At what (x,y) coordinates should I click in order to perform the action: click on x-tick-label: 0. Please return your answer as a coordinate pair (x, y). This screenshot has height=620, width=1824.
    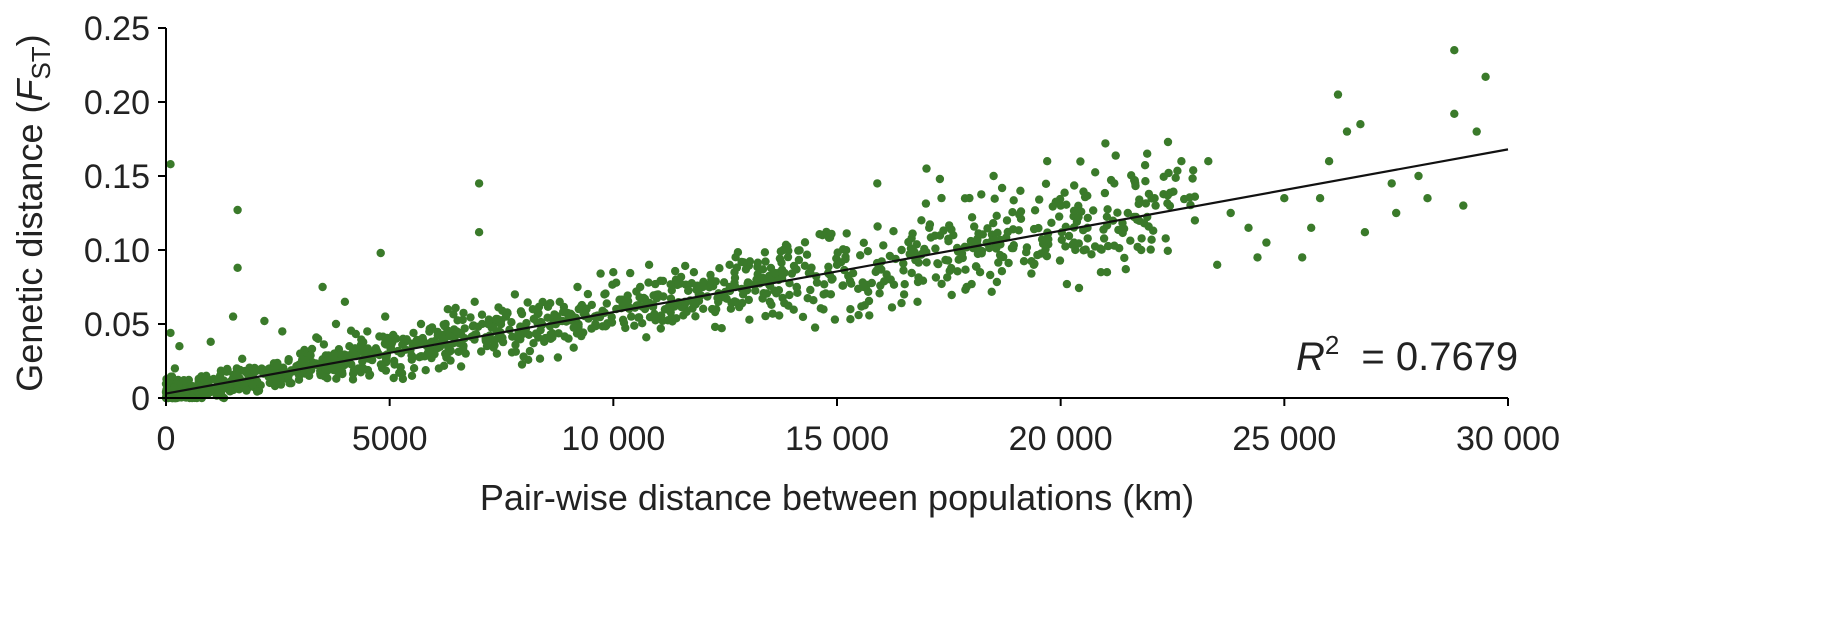
    Looking at the image, I should click on (166, 439).